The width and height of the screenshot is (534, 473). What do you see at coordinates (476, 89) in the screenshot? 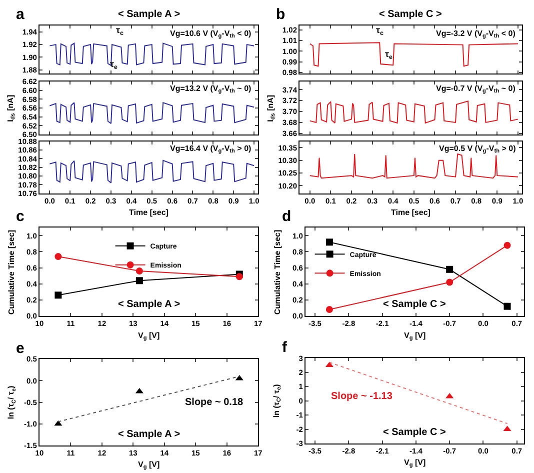
I see `annotation: Vg=-0.7 V (V$_{g}$-V$_{th}$ ~ 0)` at bounding box center [476, 89].